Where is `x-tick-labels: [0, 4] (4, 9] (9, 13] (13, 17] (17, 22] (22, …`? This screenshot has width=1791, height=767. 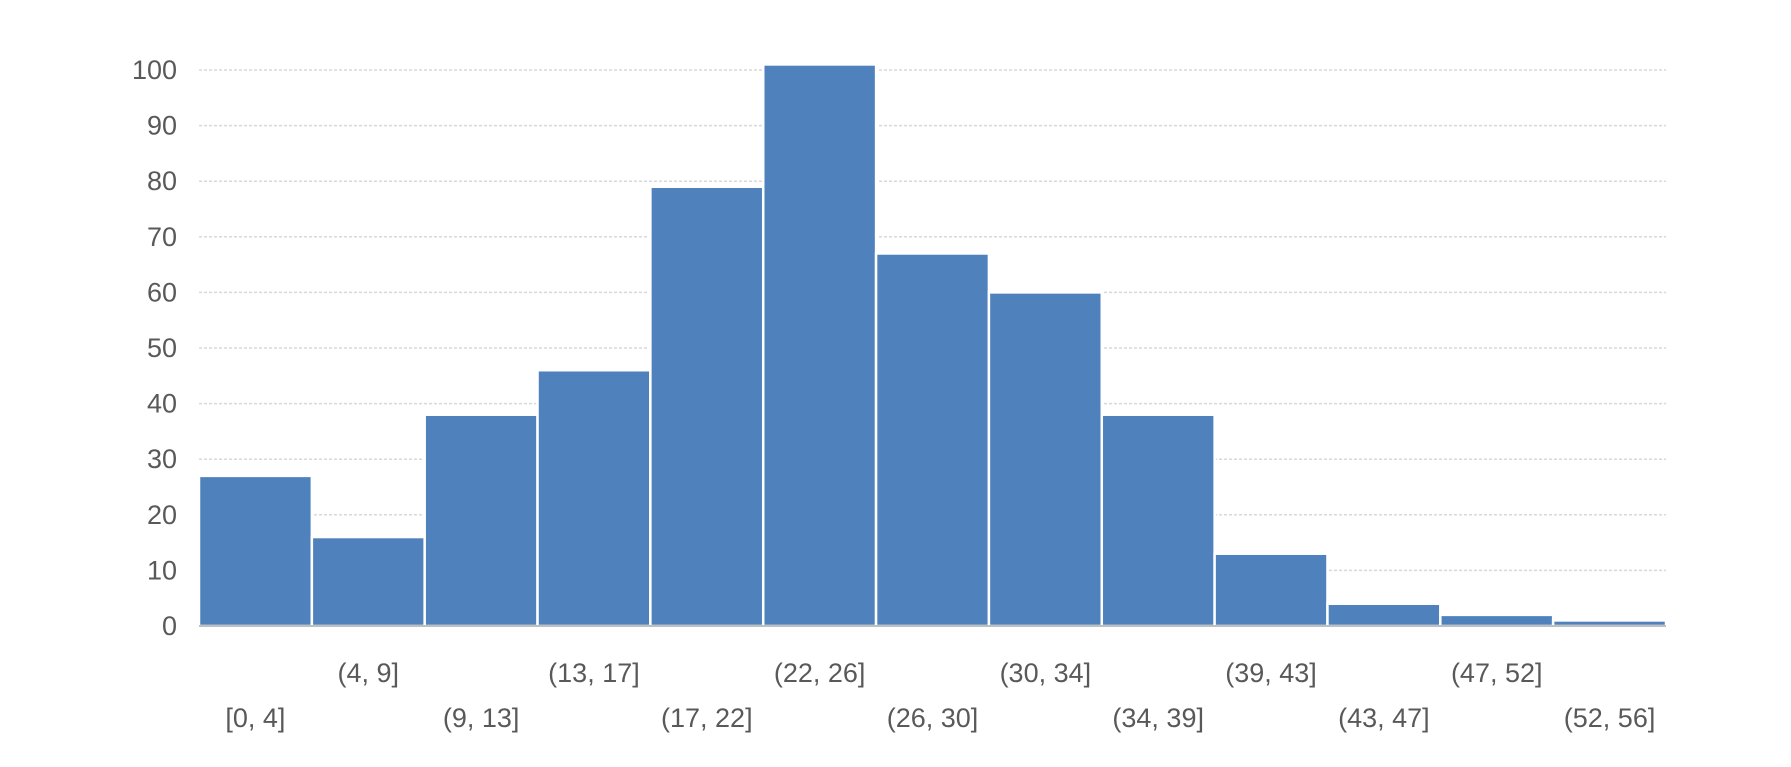 x-tick-labels: [0, 4] (4, 9] (9, 13] (13, 17] (17, 22] (22, … is located at coordinates (940, 695).